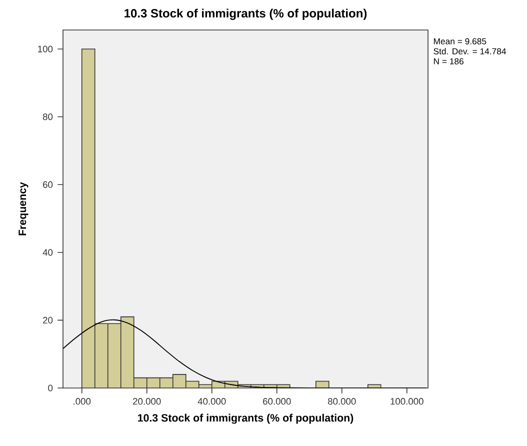 Image resolution: width=527 pixels, height=446 pixels. Describe the element at coordinates (48, 320) in the screenshot. I see `y-tick-label: 20` at that location.